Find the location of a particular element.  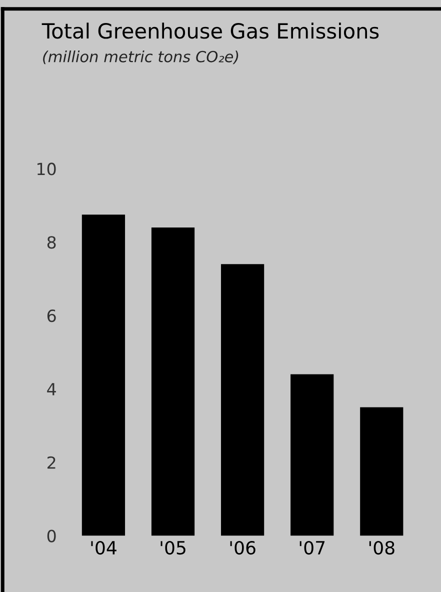

y-tick-label: 6 is located at coordinates (51, 316).